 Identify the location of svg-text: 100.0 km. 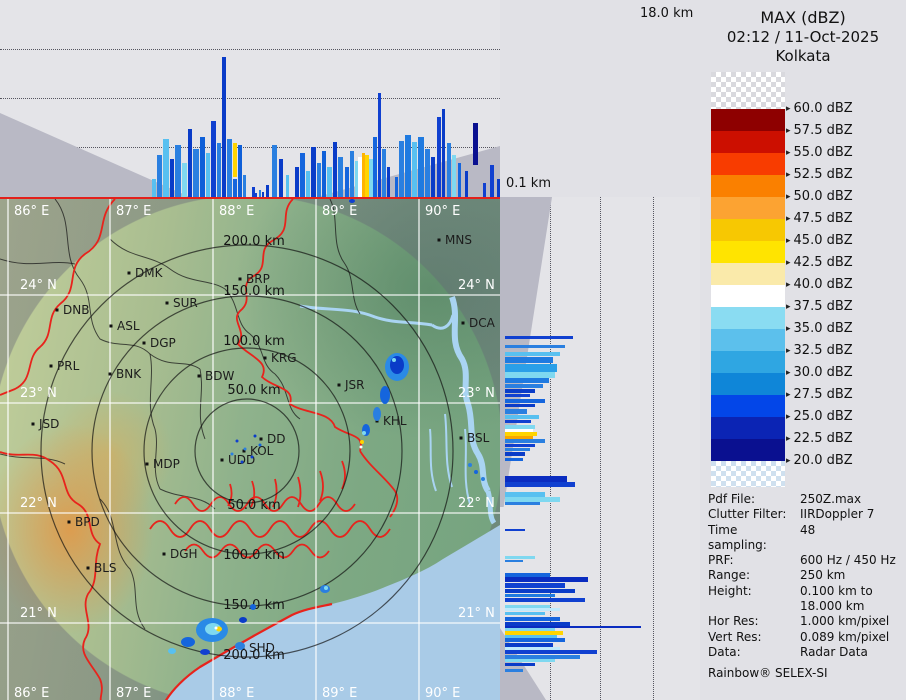
(254, 555).